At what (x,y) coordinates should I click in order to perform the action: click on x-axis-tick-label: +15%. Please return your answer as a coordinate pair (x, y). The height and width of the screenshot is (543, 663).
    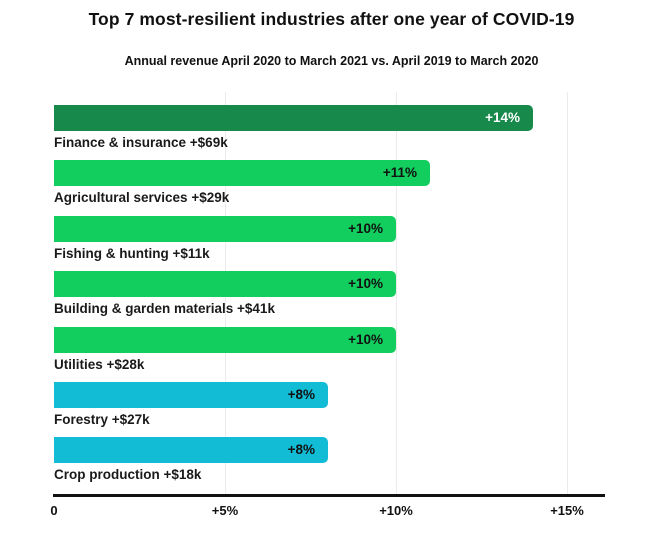
    Looking at the image, I should click on (567, 510).